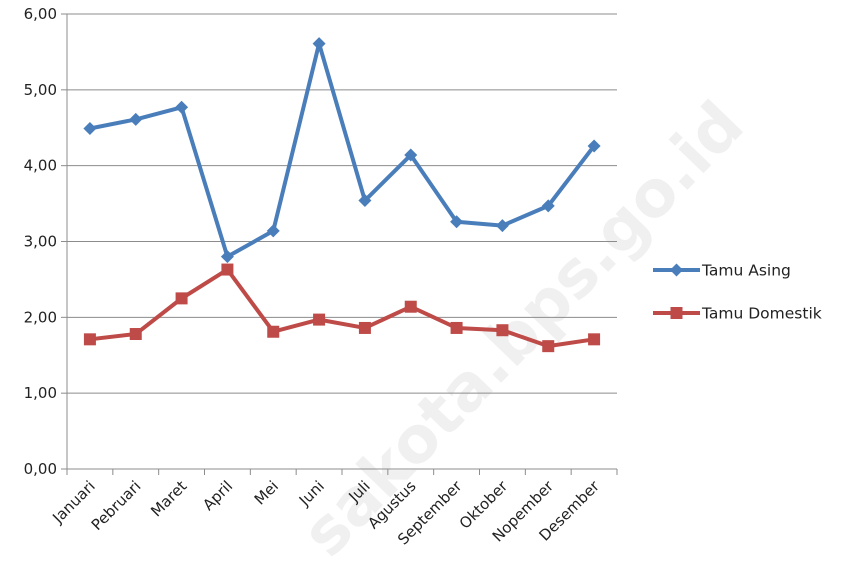 The width and height of the screenshot is (849, 576). I want to click on legend-entry: Tamu Asing, so click(722, 271).